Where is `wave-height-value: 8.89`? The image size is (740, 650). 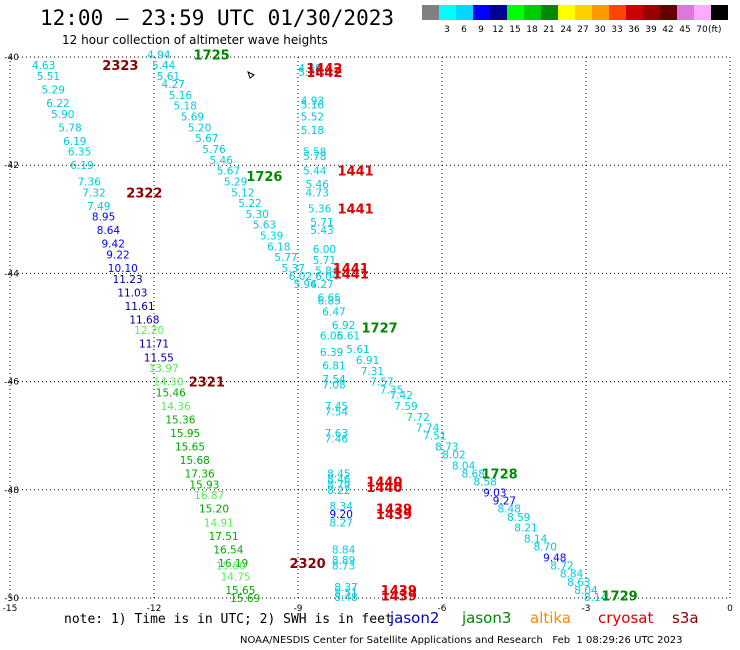 wave-height-value: 8.89 is located at coordinates (343, 561).